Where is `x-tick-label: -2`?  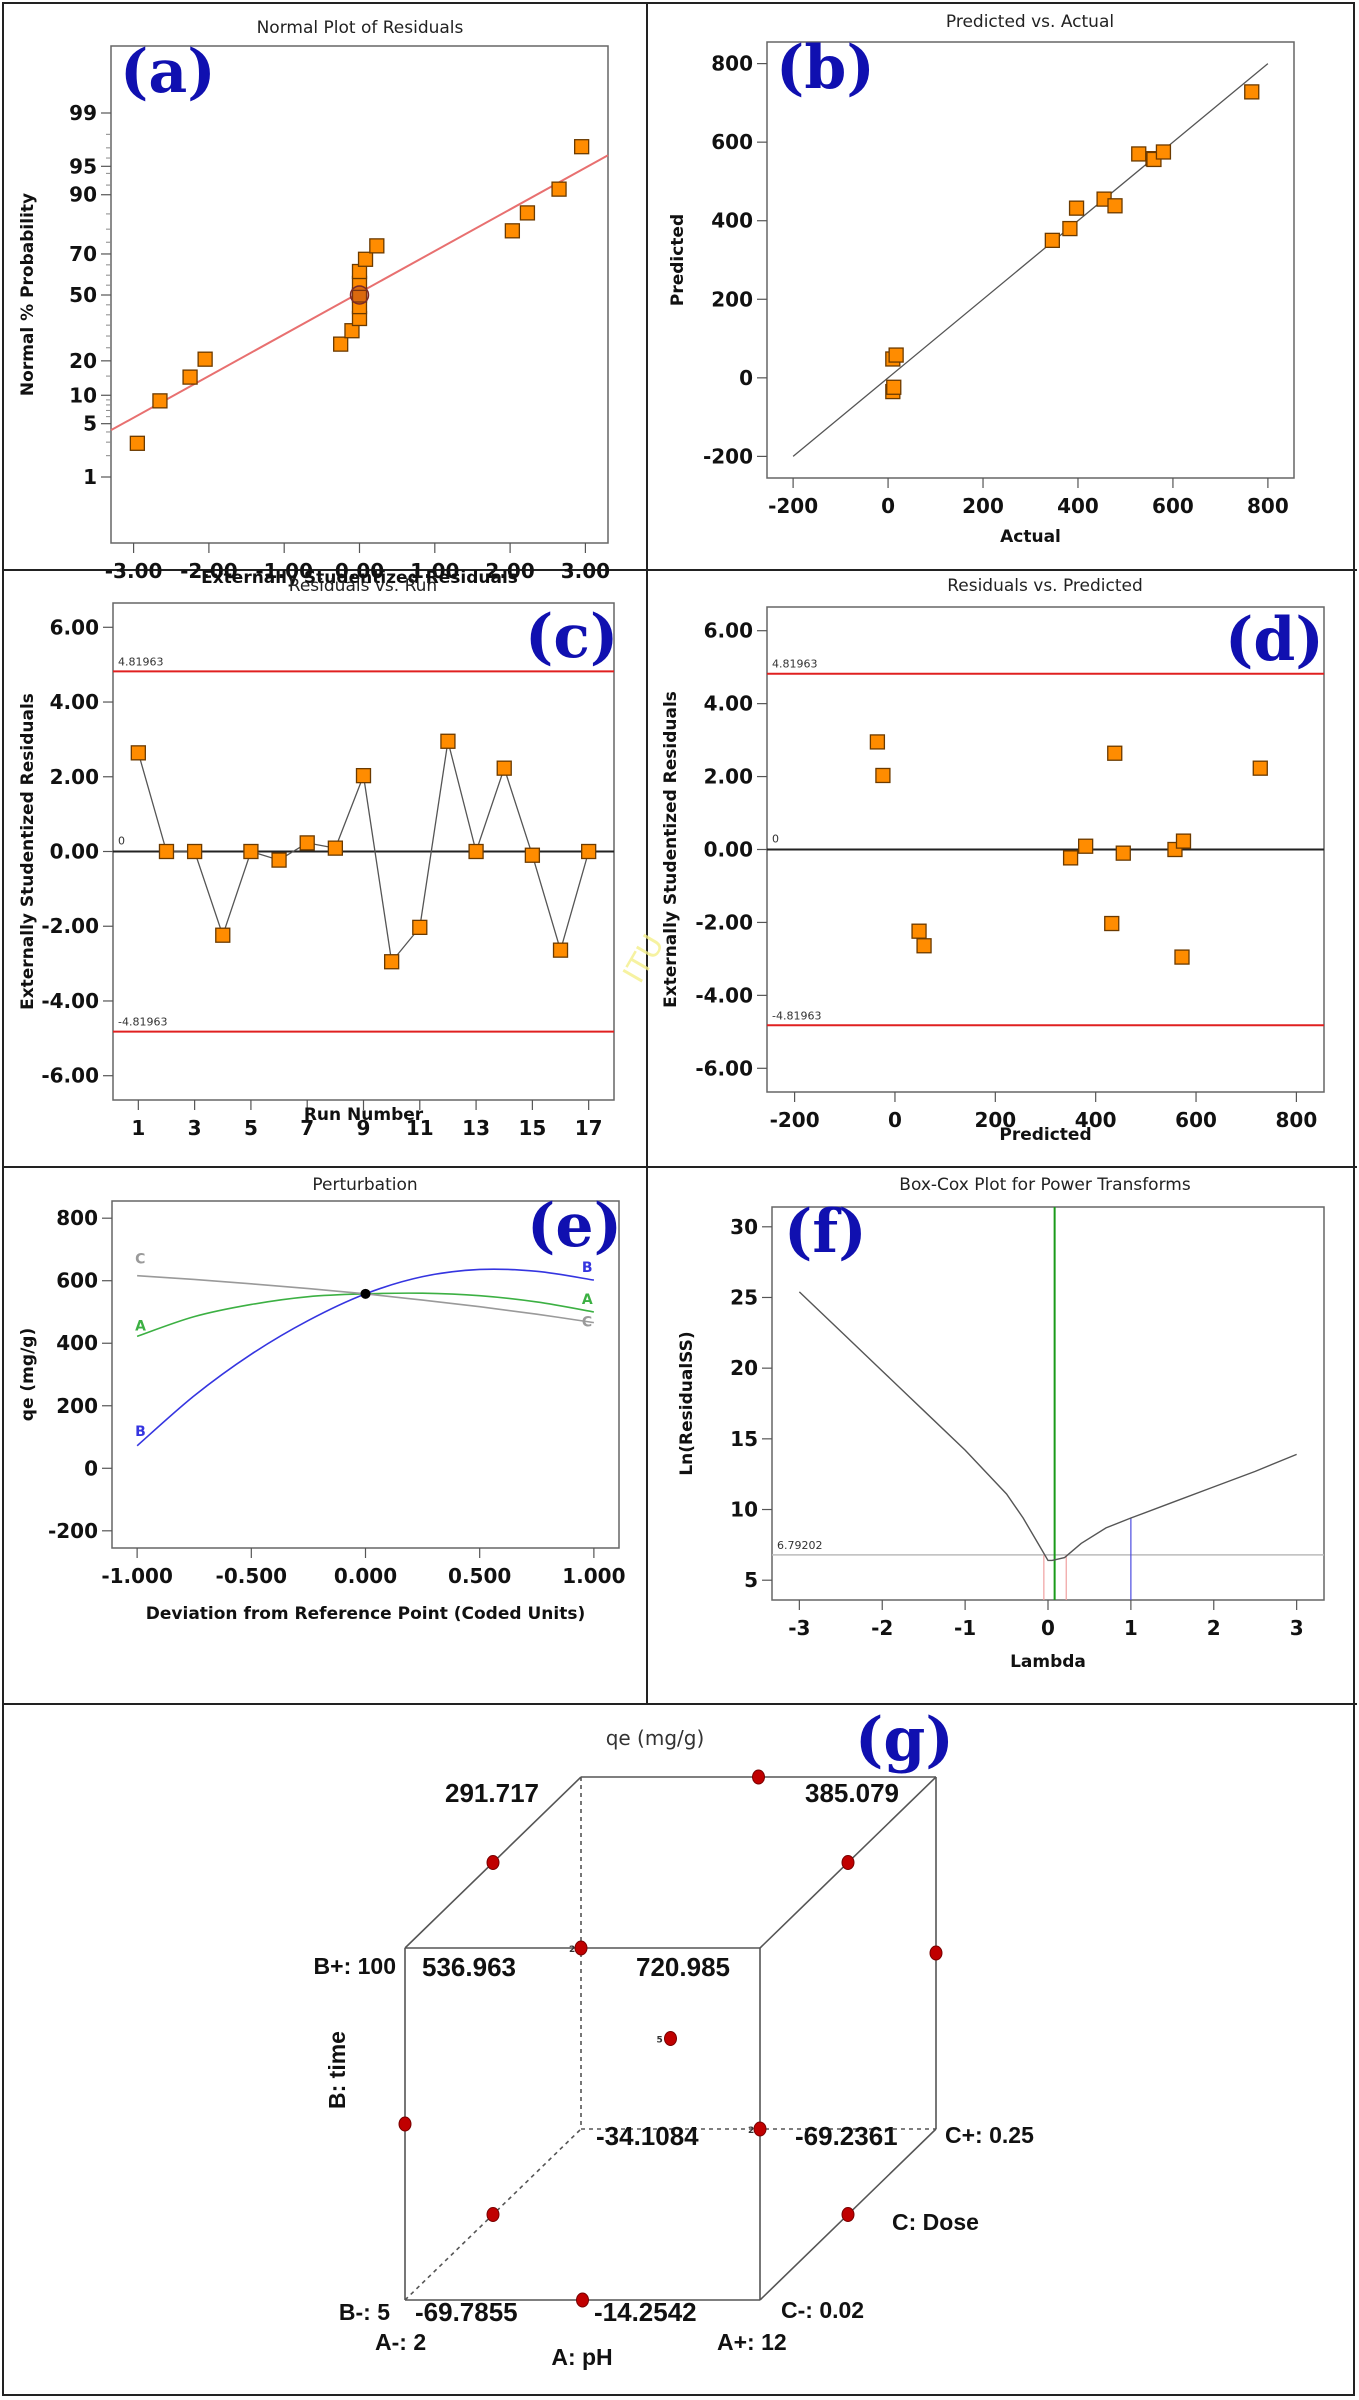 x-tick-label: -2 is located at coordinates (882, 1628).